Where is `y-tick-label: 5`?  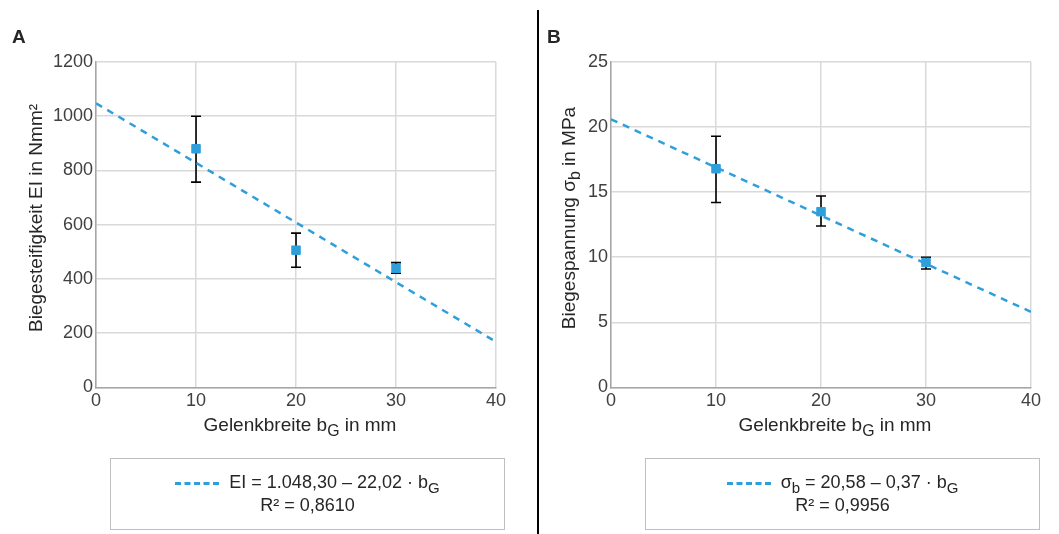 y-tick-label: 5 is located at coordinates (603, 321).